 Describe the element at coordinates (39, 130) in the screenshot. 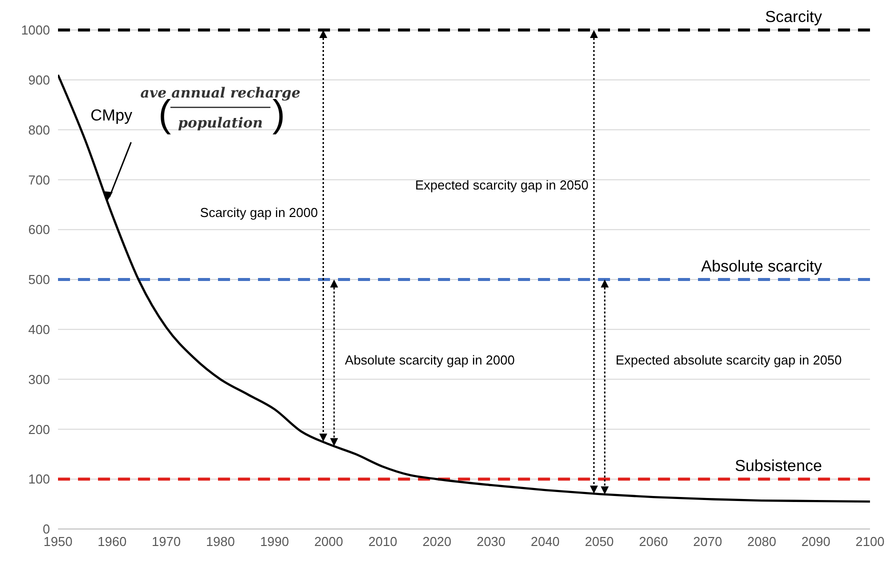

I see `y-tick-label: 800` at that location.